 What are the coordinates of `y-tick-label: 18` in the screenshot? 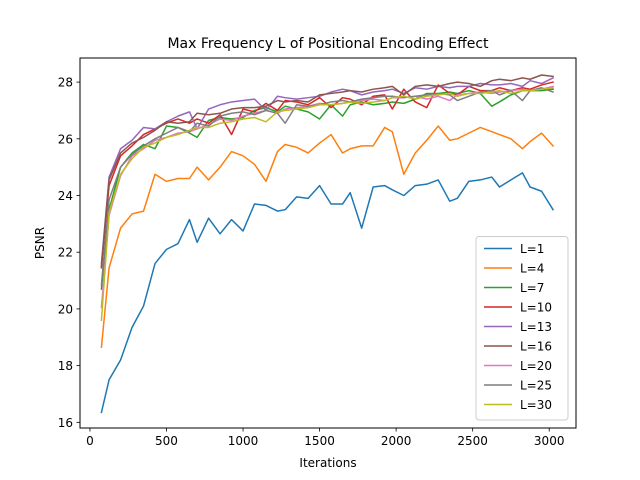 It's located at (65, 366).